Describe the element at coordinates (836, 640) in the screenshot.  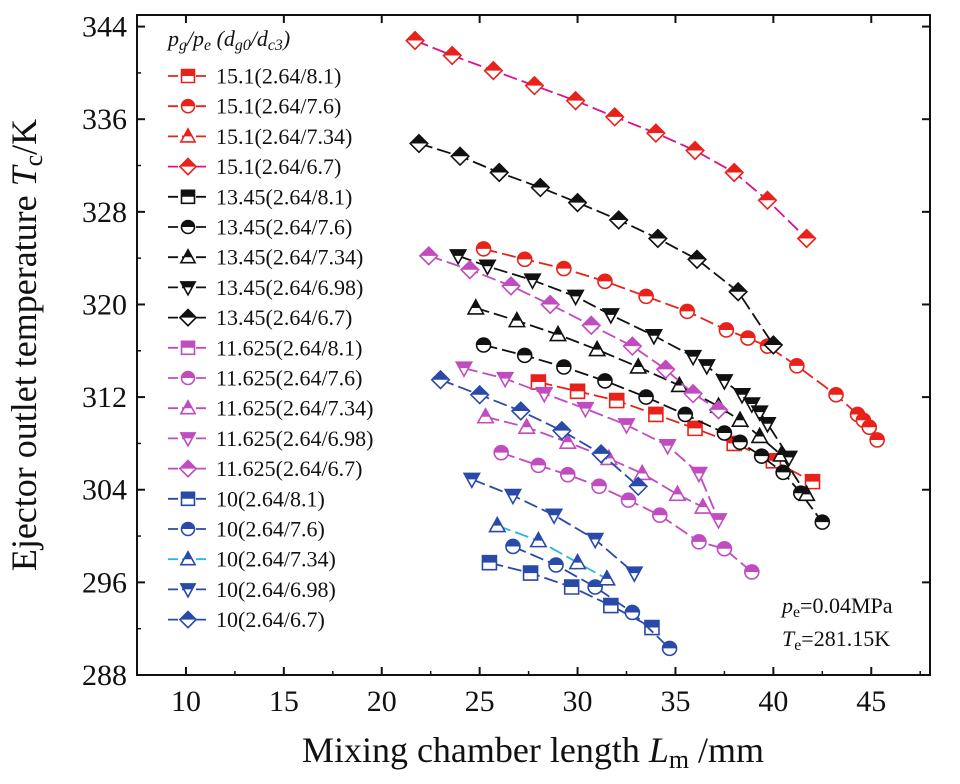
I see `annotation-te: Te=281.15K` at that location.